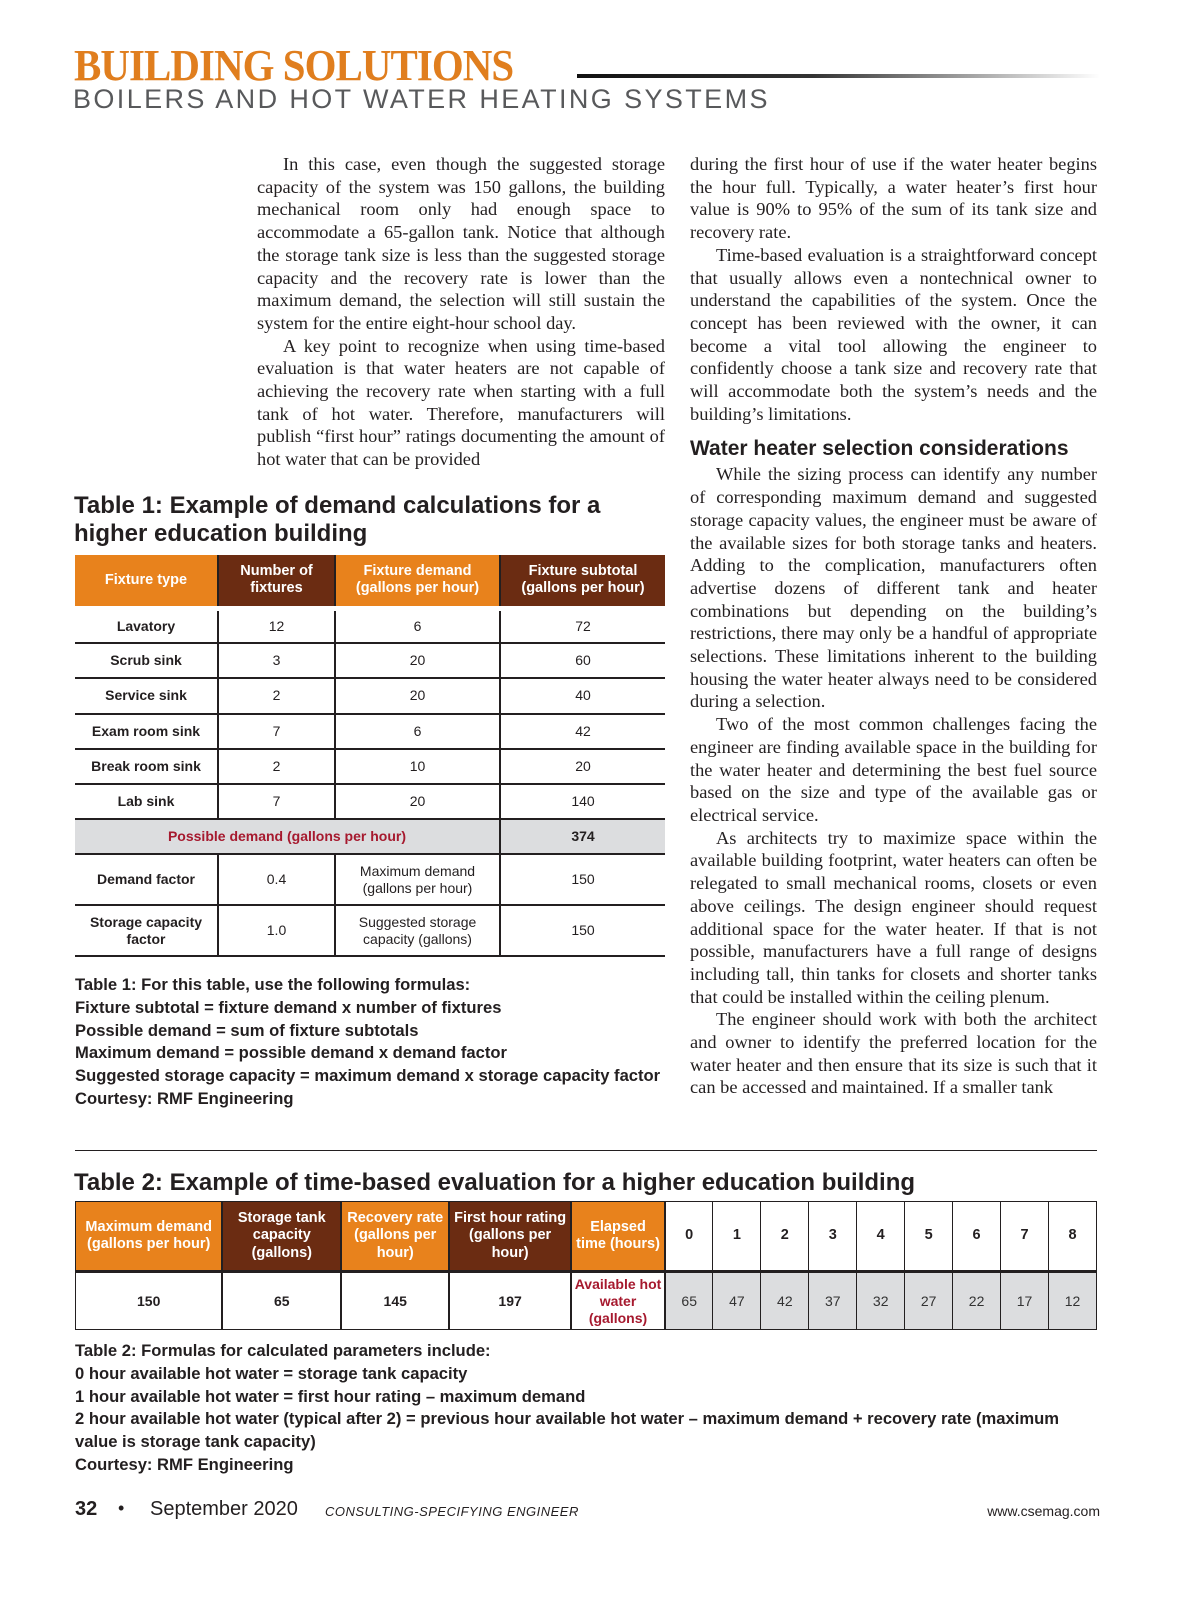 The image size is (1200, 1600). Describe the element at coordinates (421, 99) in the screenshot. I see `section-subtitle: BOILERS AND HOT WATER HEATING SYSTEMS` at that location.